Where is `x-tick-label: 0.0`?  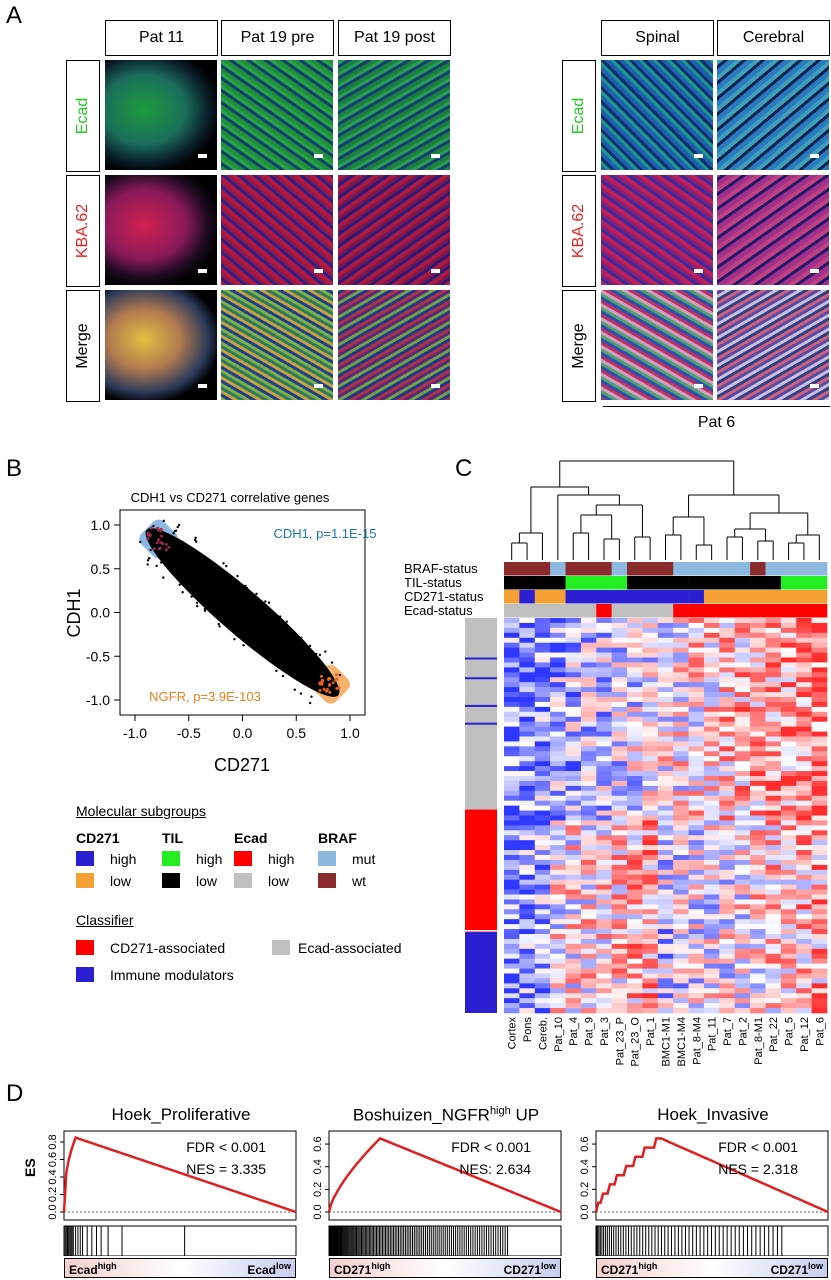
x-tick-label: 0.0 is located at coordinates (243, 733).